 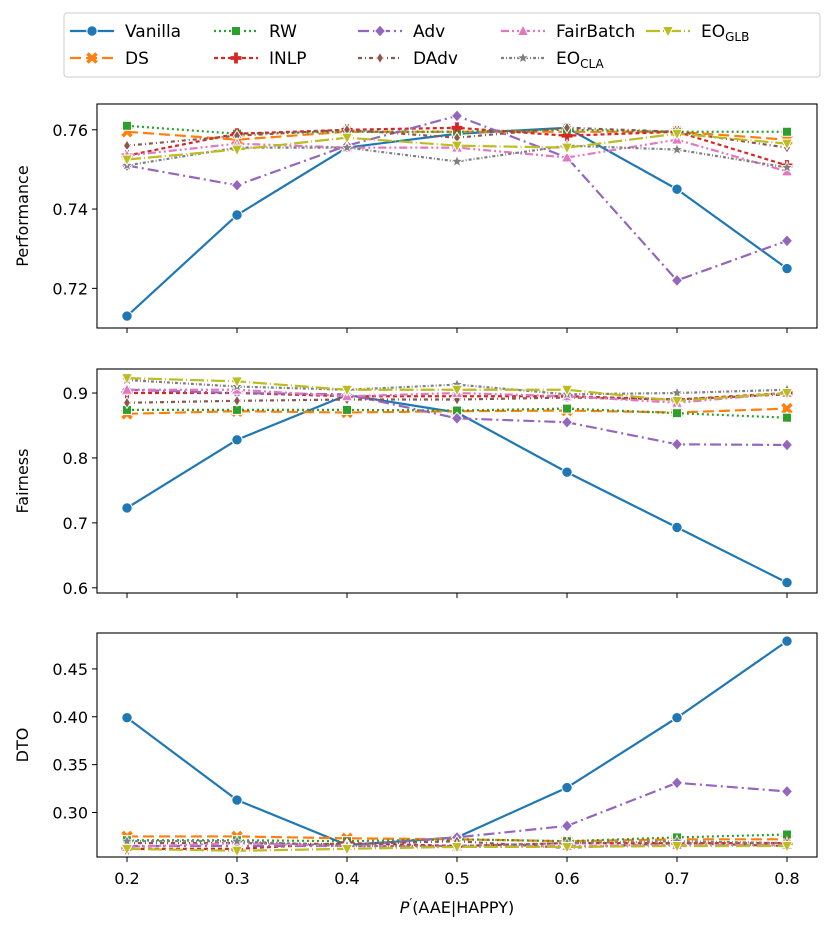 What do you see at coordinates (697, 33) in the screenshot?
I see `legend-item-9: EOGLB` at bounding box center [697, 33].